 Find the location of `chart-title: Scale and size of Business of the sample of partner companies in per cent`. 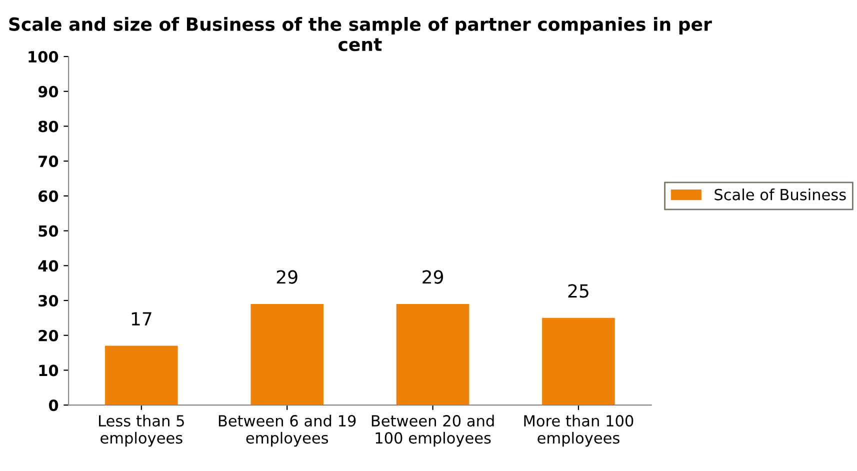

chart-title: Scale and size of Business of the sample of partner companies in per cent is located at coordinates (360, 34).